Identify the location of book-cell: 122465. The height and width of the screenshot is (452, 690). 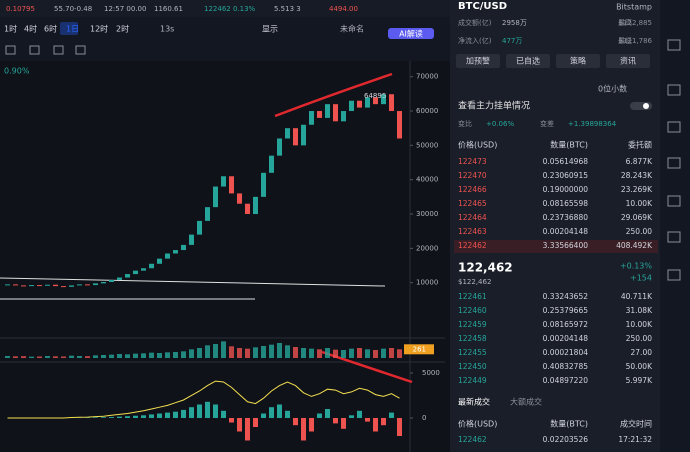
(472, 203).